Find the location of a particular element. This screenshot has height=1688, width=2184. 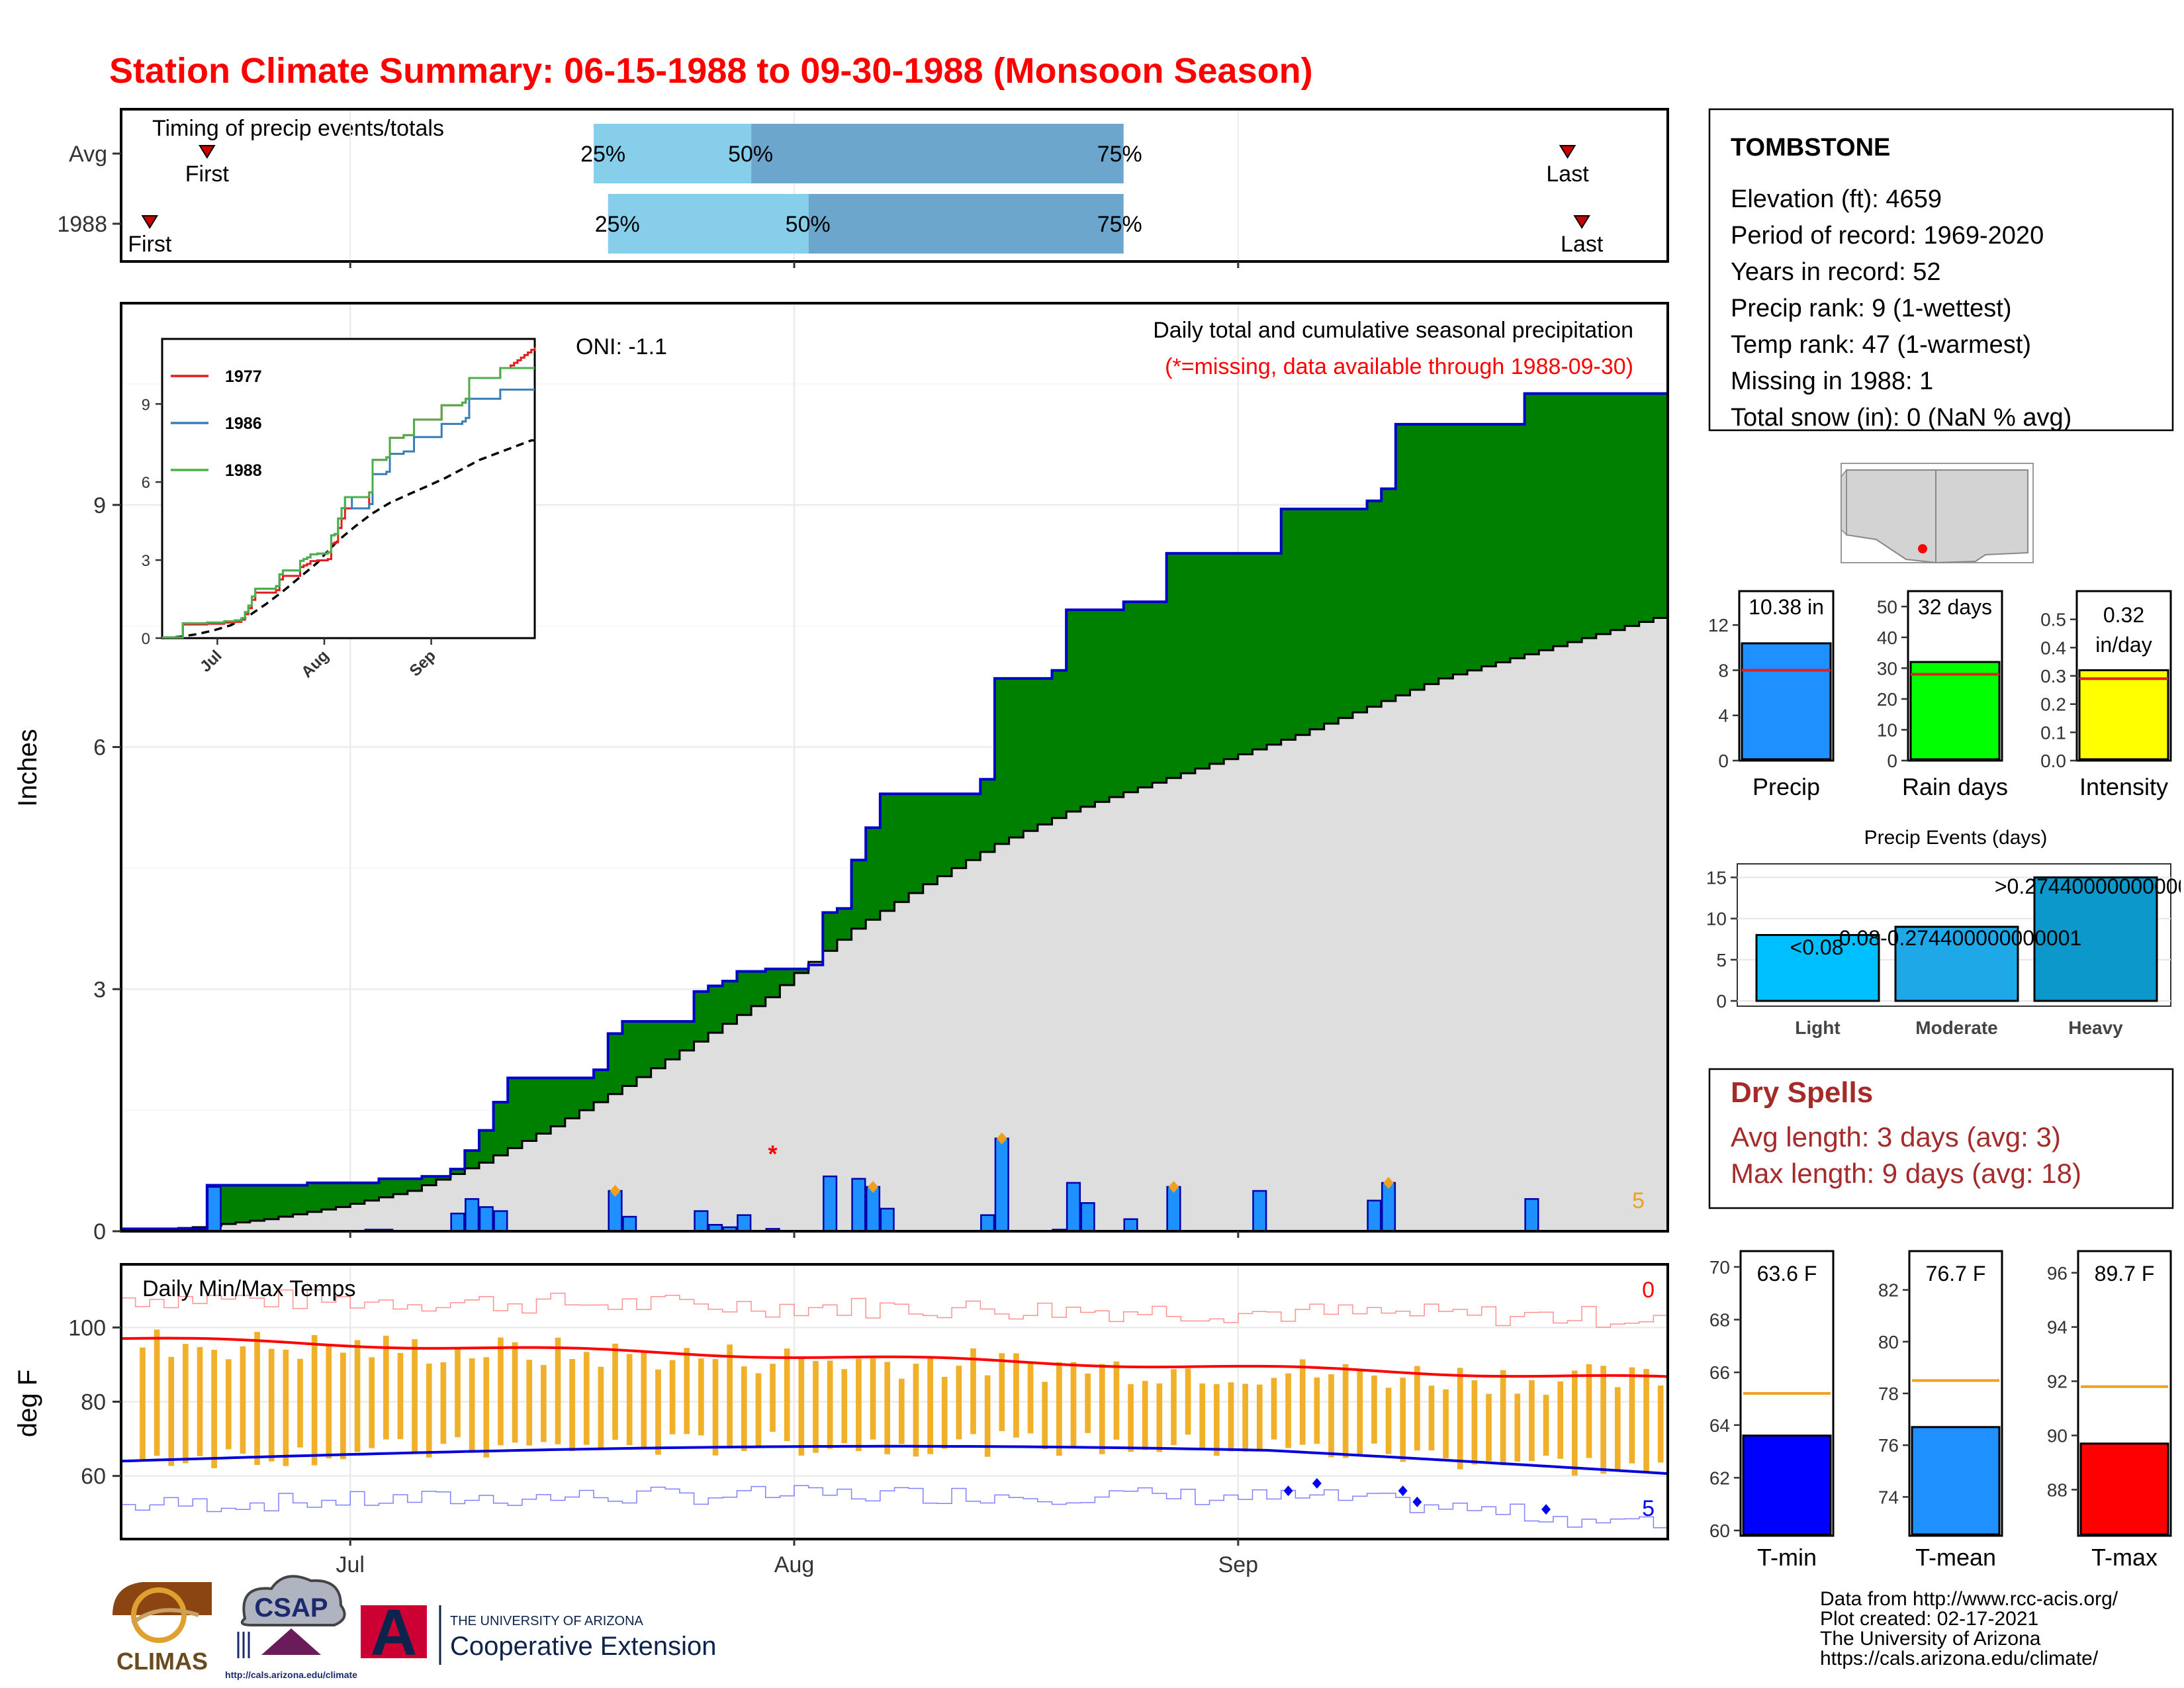

summary-value-label: 32 days is located at coordinates (1955, 607).